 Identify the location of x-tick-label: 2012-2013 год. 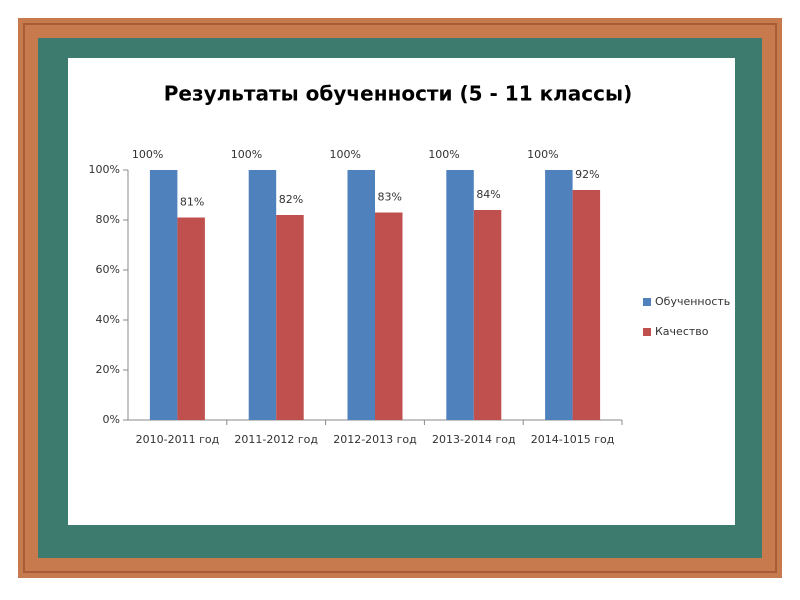
(375, 439).